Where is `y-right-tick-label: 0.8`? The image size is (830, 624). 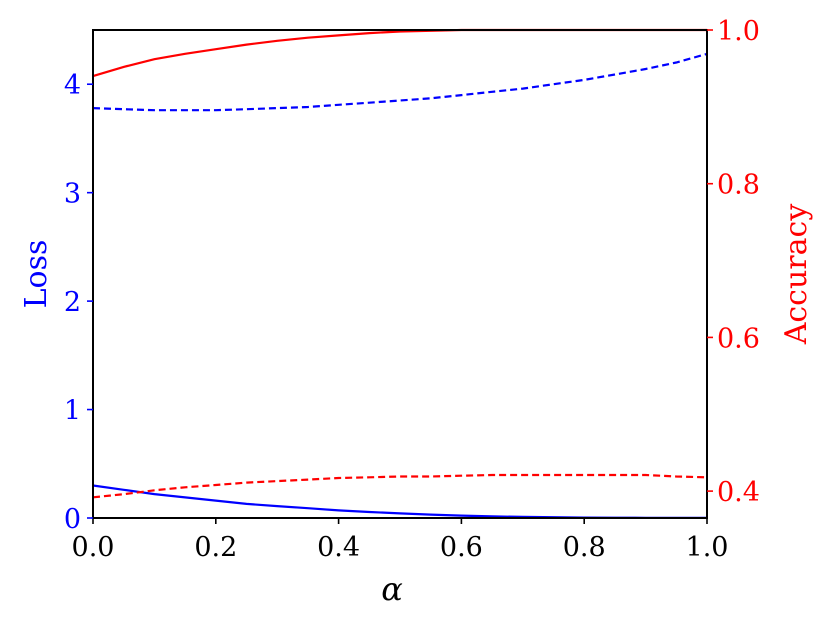
y-right-tick-label: 0.8 is located at coordinates (738, 185).